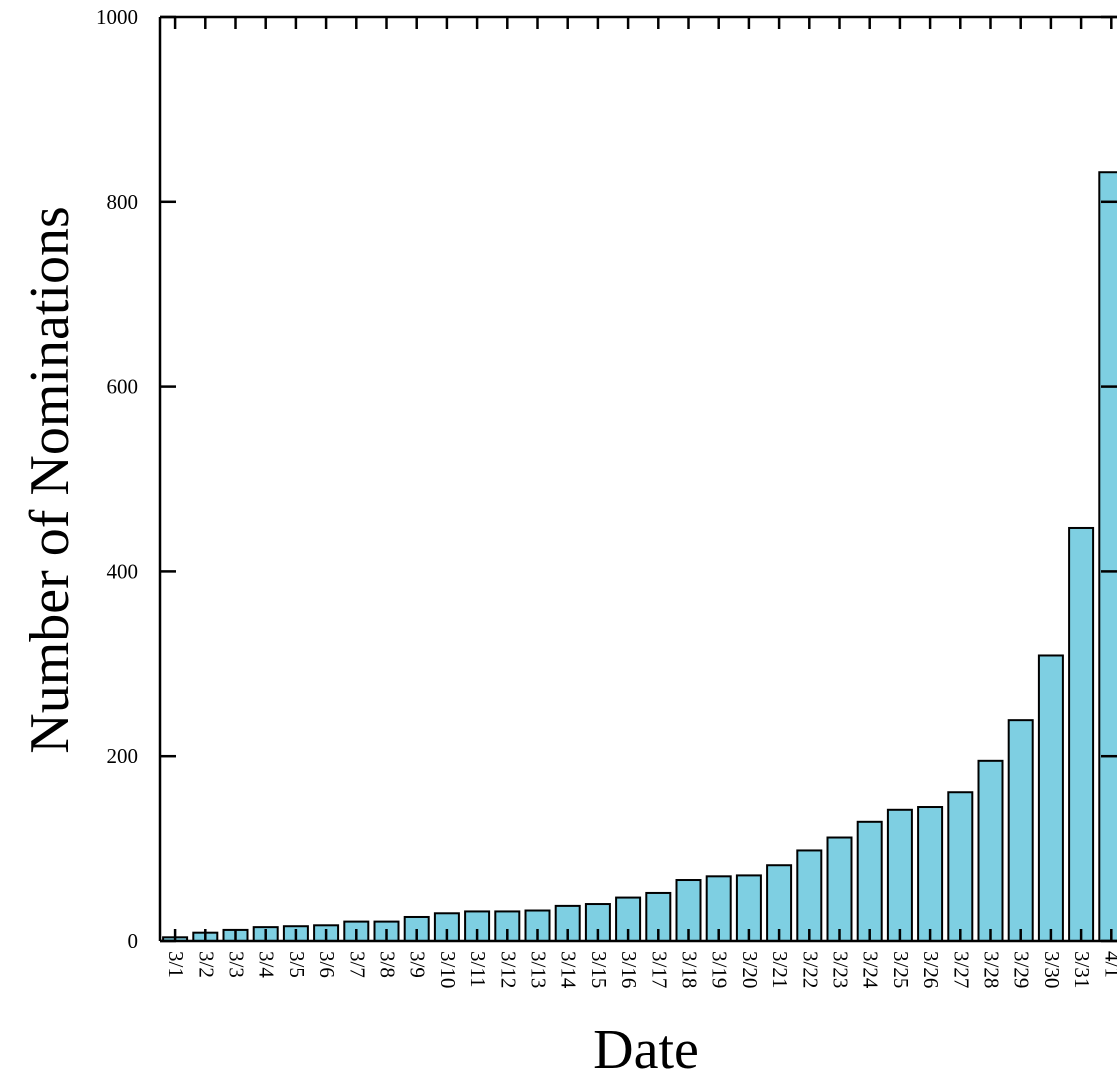 The image size is (1117, 1074). What do you see at coordinates (901, 969) in the screenshot?
I see `x-tick-label: 3/25` at bounding box center [901, 969].